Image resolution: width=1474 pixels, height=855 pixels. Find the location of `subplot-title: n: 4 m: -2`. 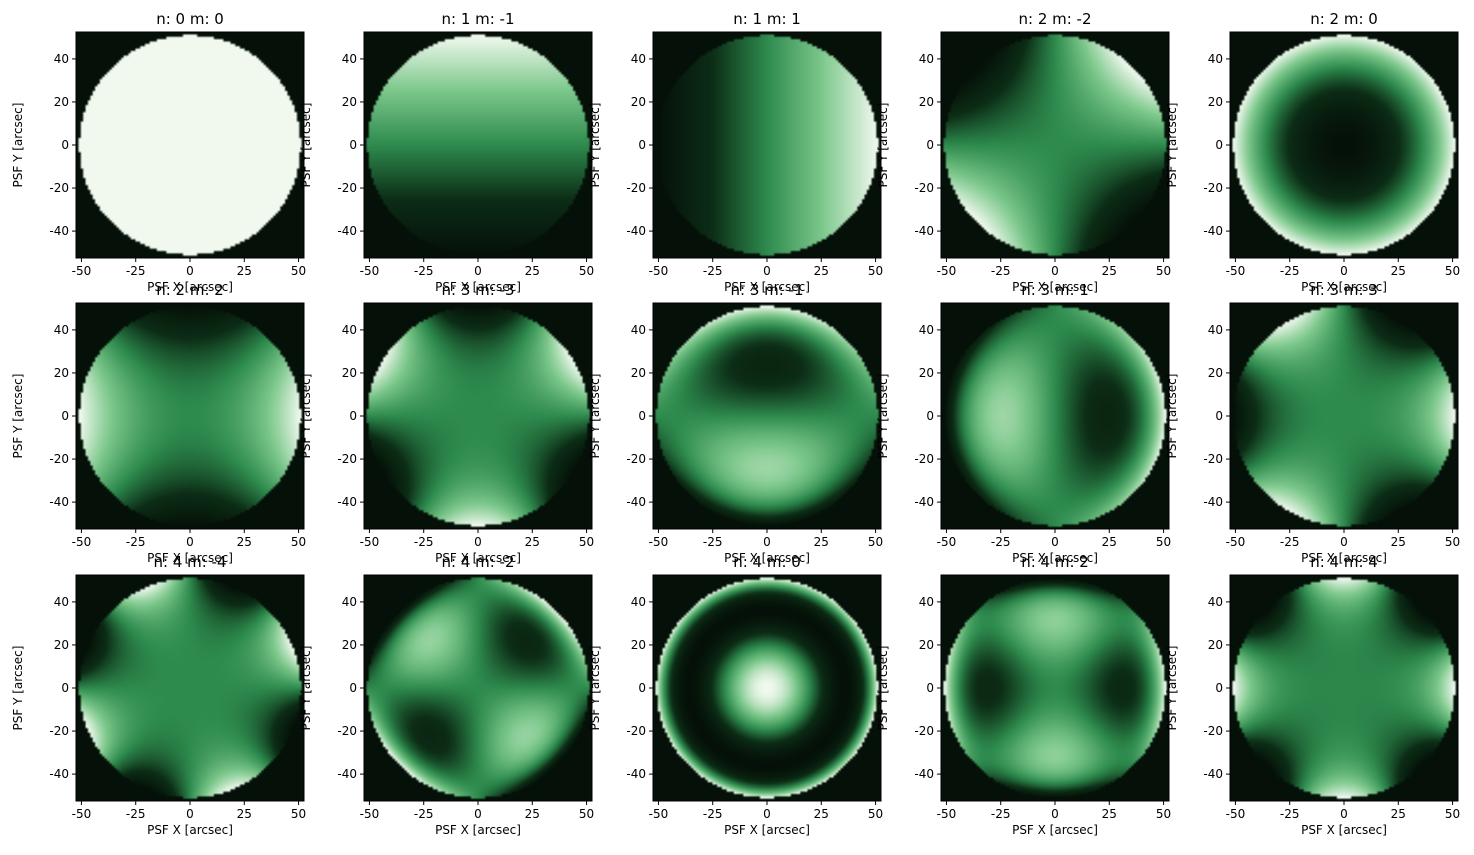

subplot-title: n: 4 m: -2 is located at coordinates (477, 562).